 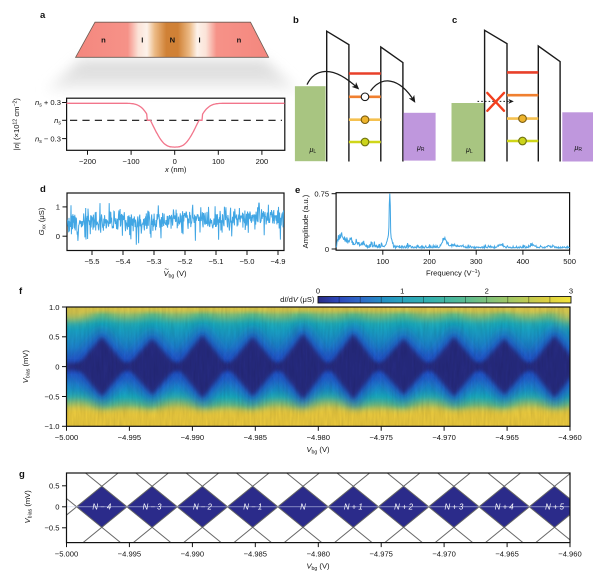 I want to click on svg-text: a, so click(x=43, y=15).